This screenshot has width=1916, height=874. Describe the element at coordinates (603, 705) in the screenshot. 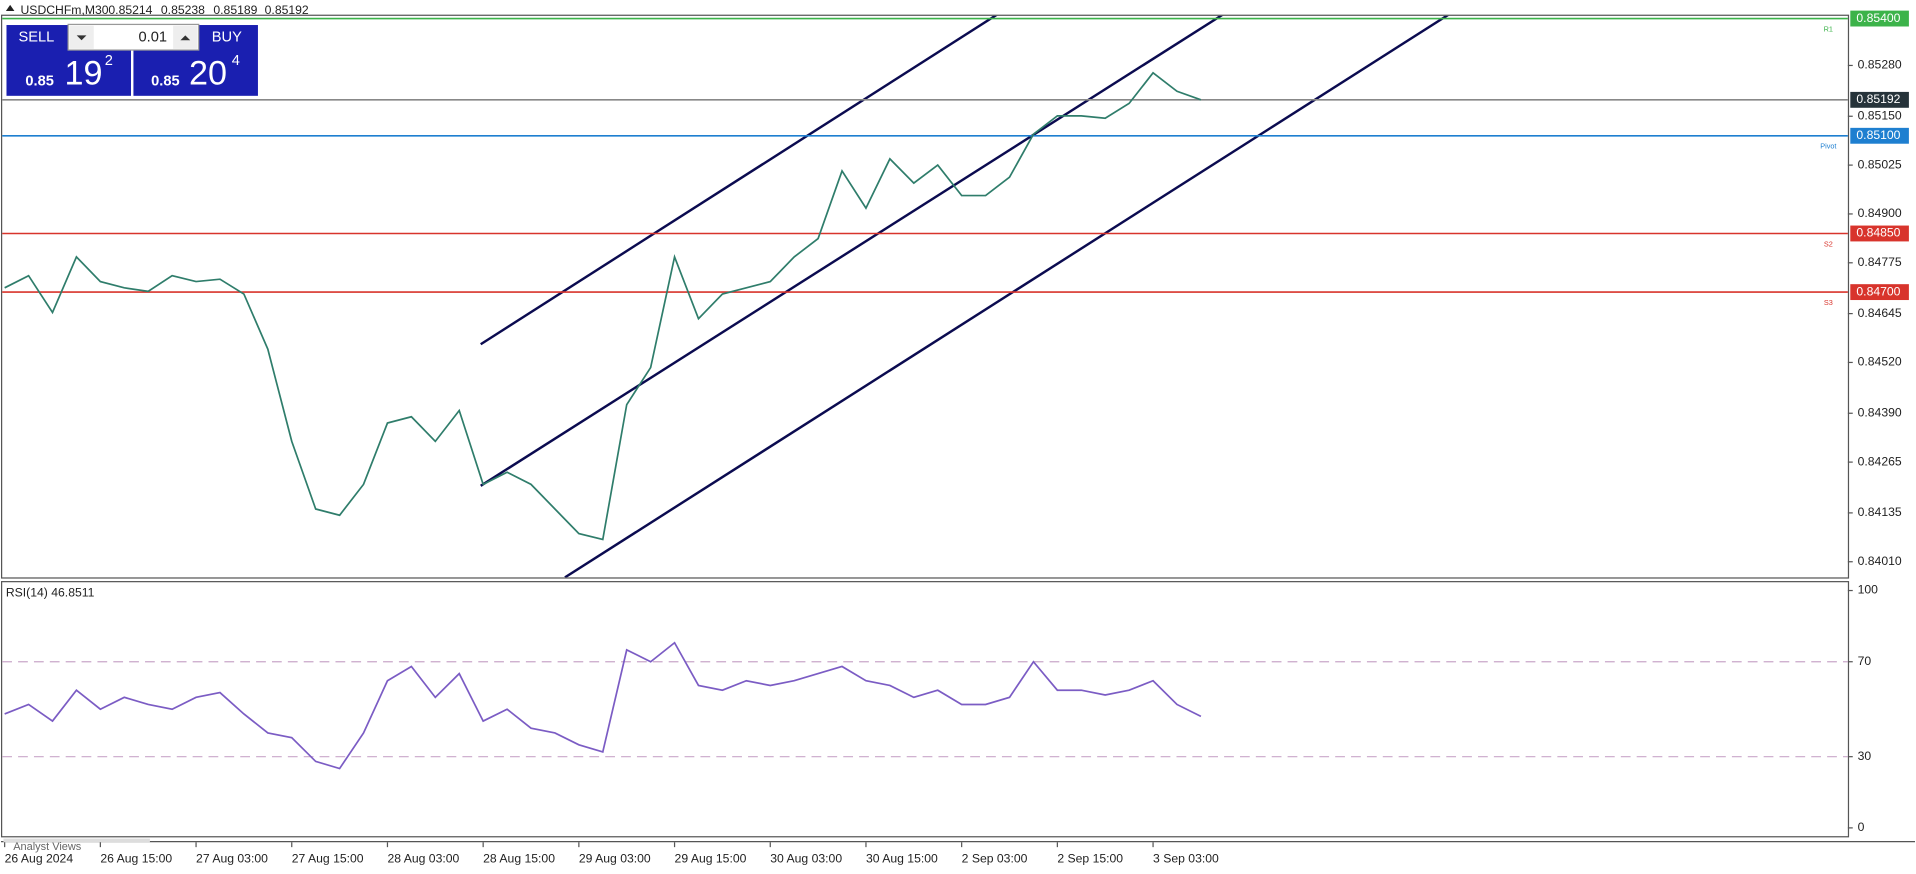

I see `series-line` at that location.